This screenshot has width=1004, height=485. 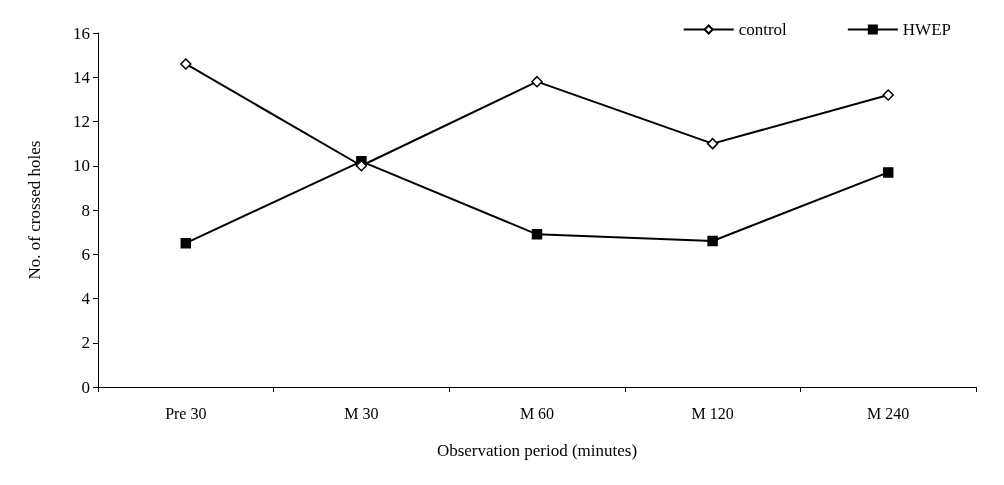 I want to click on y-tick-label: 0, so click(x=85, y=387).